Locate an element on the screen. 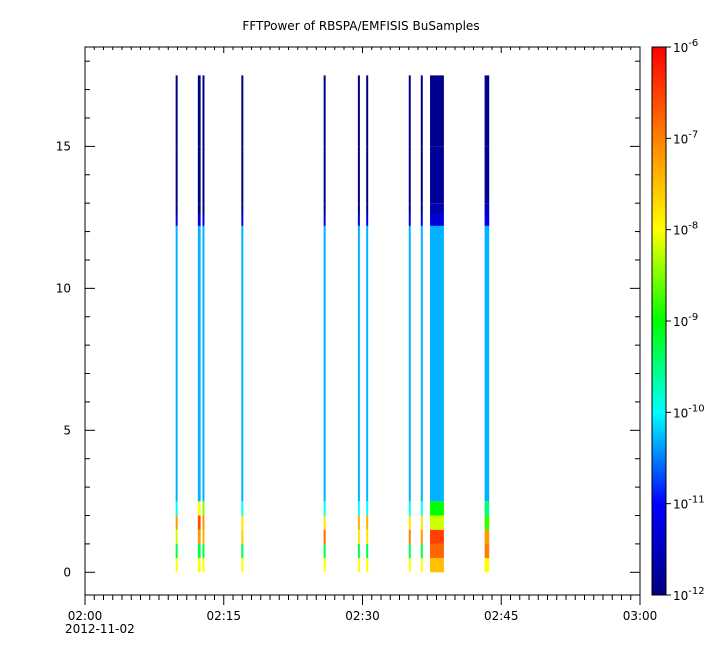  colorbar is located at coordinates (659, 321).